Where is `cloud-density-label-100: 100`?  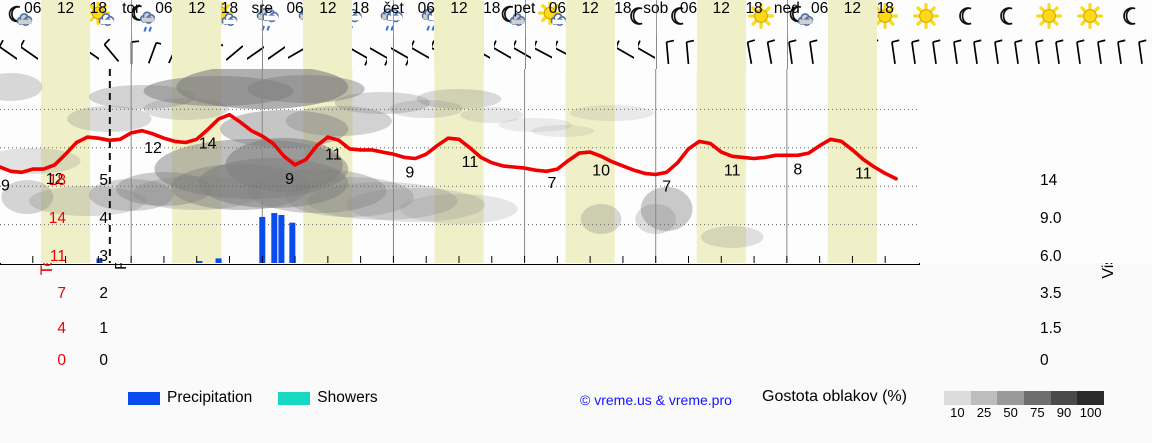
cloud-density-label-100: 100 is located at coordinates (1090, 412).